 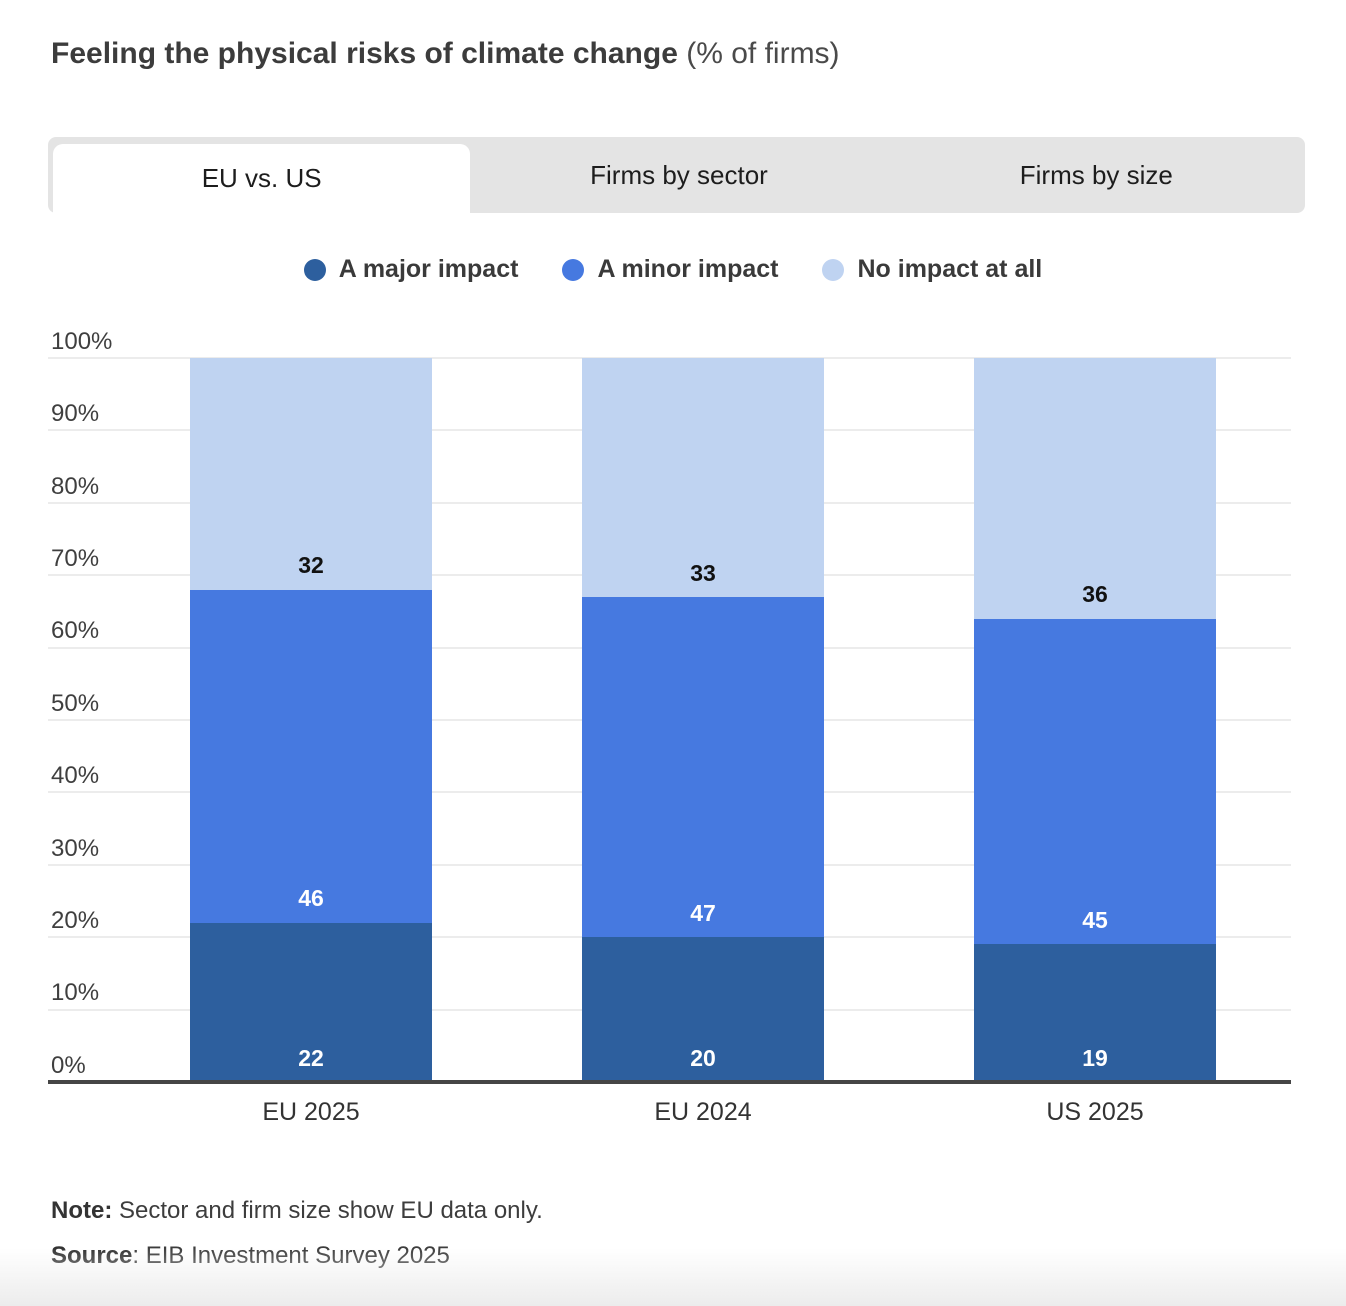 I want to click on y-tick-label: 90%, so click(x=75, y=414).